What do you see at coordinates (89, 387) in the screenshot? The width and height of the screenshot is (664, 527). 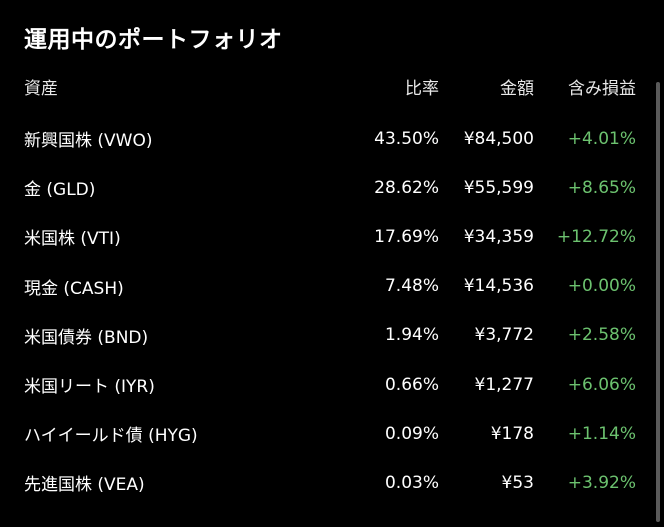 I see `asset-name: 米国リート (IYR)` at bounding box center [89, 387].